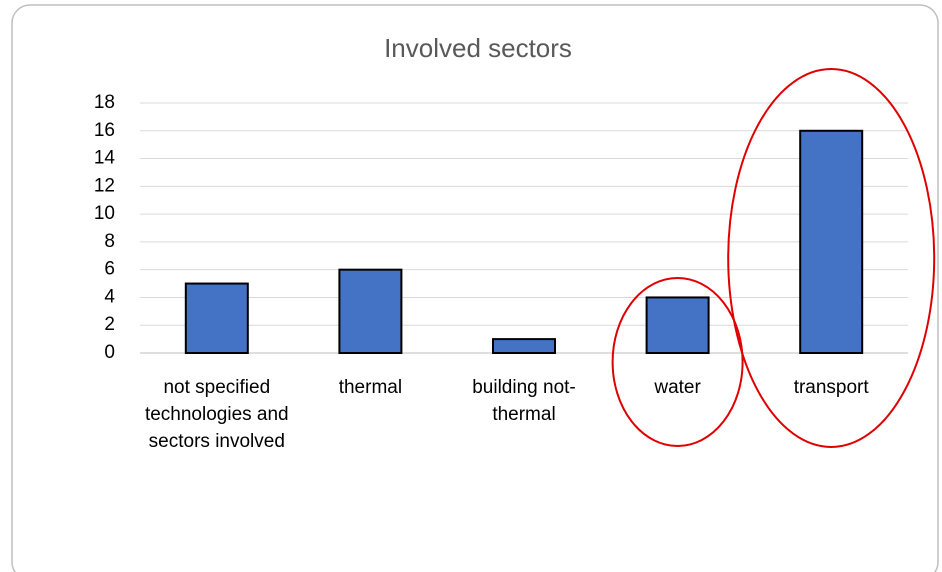 This screenshot has width=942, height=572. I want to click on y-tick-label: 2, so click(109, 324).